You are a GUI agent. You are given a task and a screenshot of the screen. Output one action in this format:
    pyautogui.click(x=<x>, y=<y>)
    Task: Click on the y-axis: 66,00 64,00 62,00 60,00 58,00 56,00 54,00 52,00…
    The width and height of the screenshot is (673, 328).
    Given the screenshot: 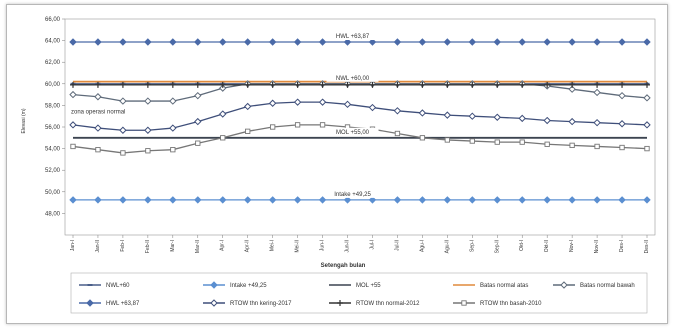 What is the action you would take?
    pyautogui.click(x=55, y=117)
    